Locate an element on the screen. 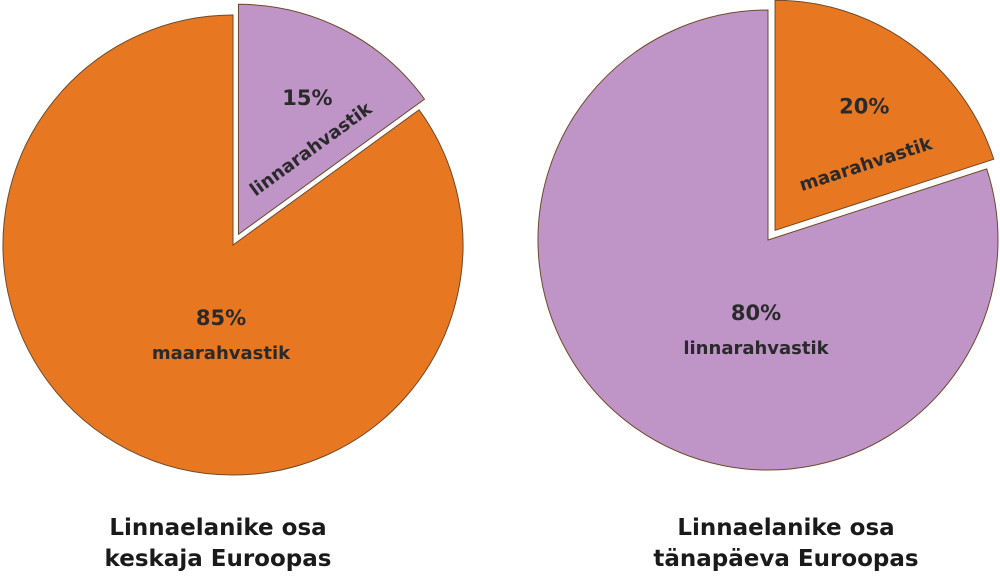 The height and width of the screenshot is (576, 1000). pie-slice-maarahvastik is located at coordinates (884, 115).